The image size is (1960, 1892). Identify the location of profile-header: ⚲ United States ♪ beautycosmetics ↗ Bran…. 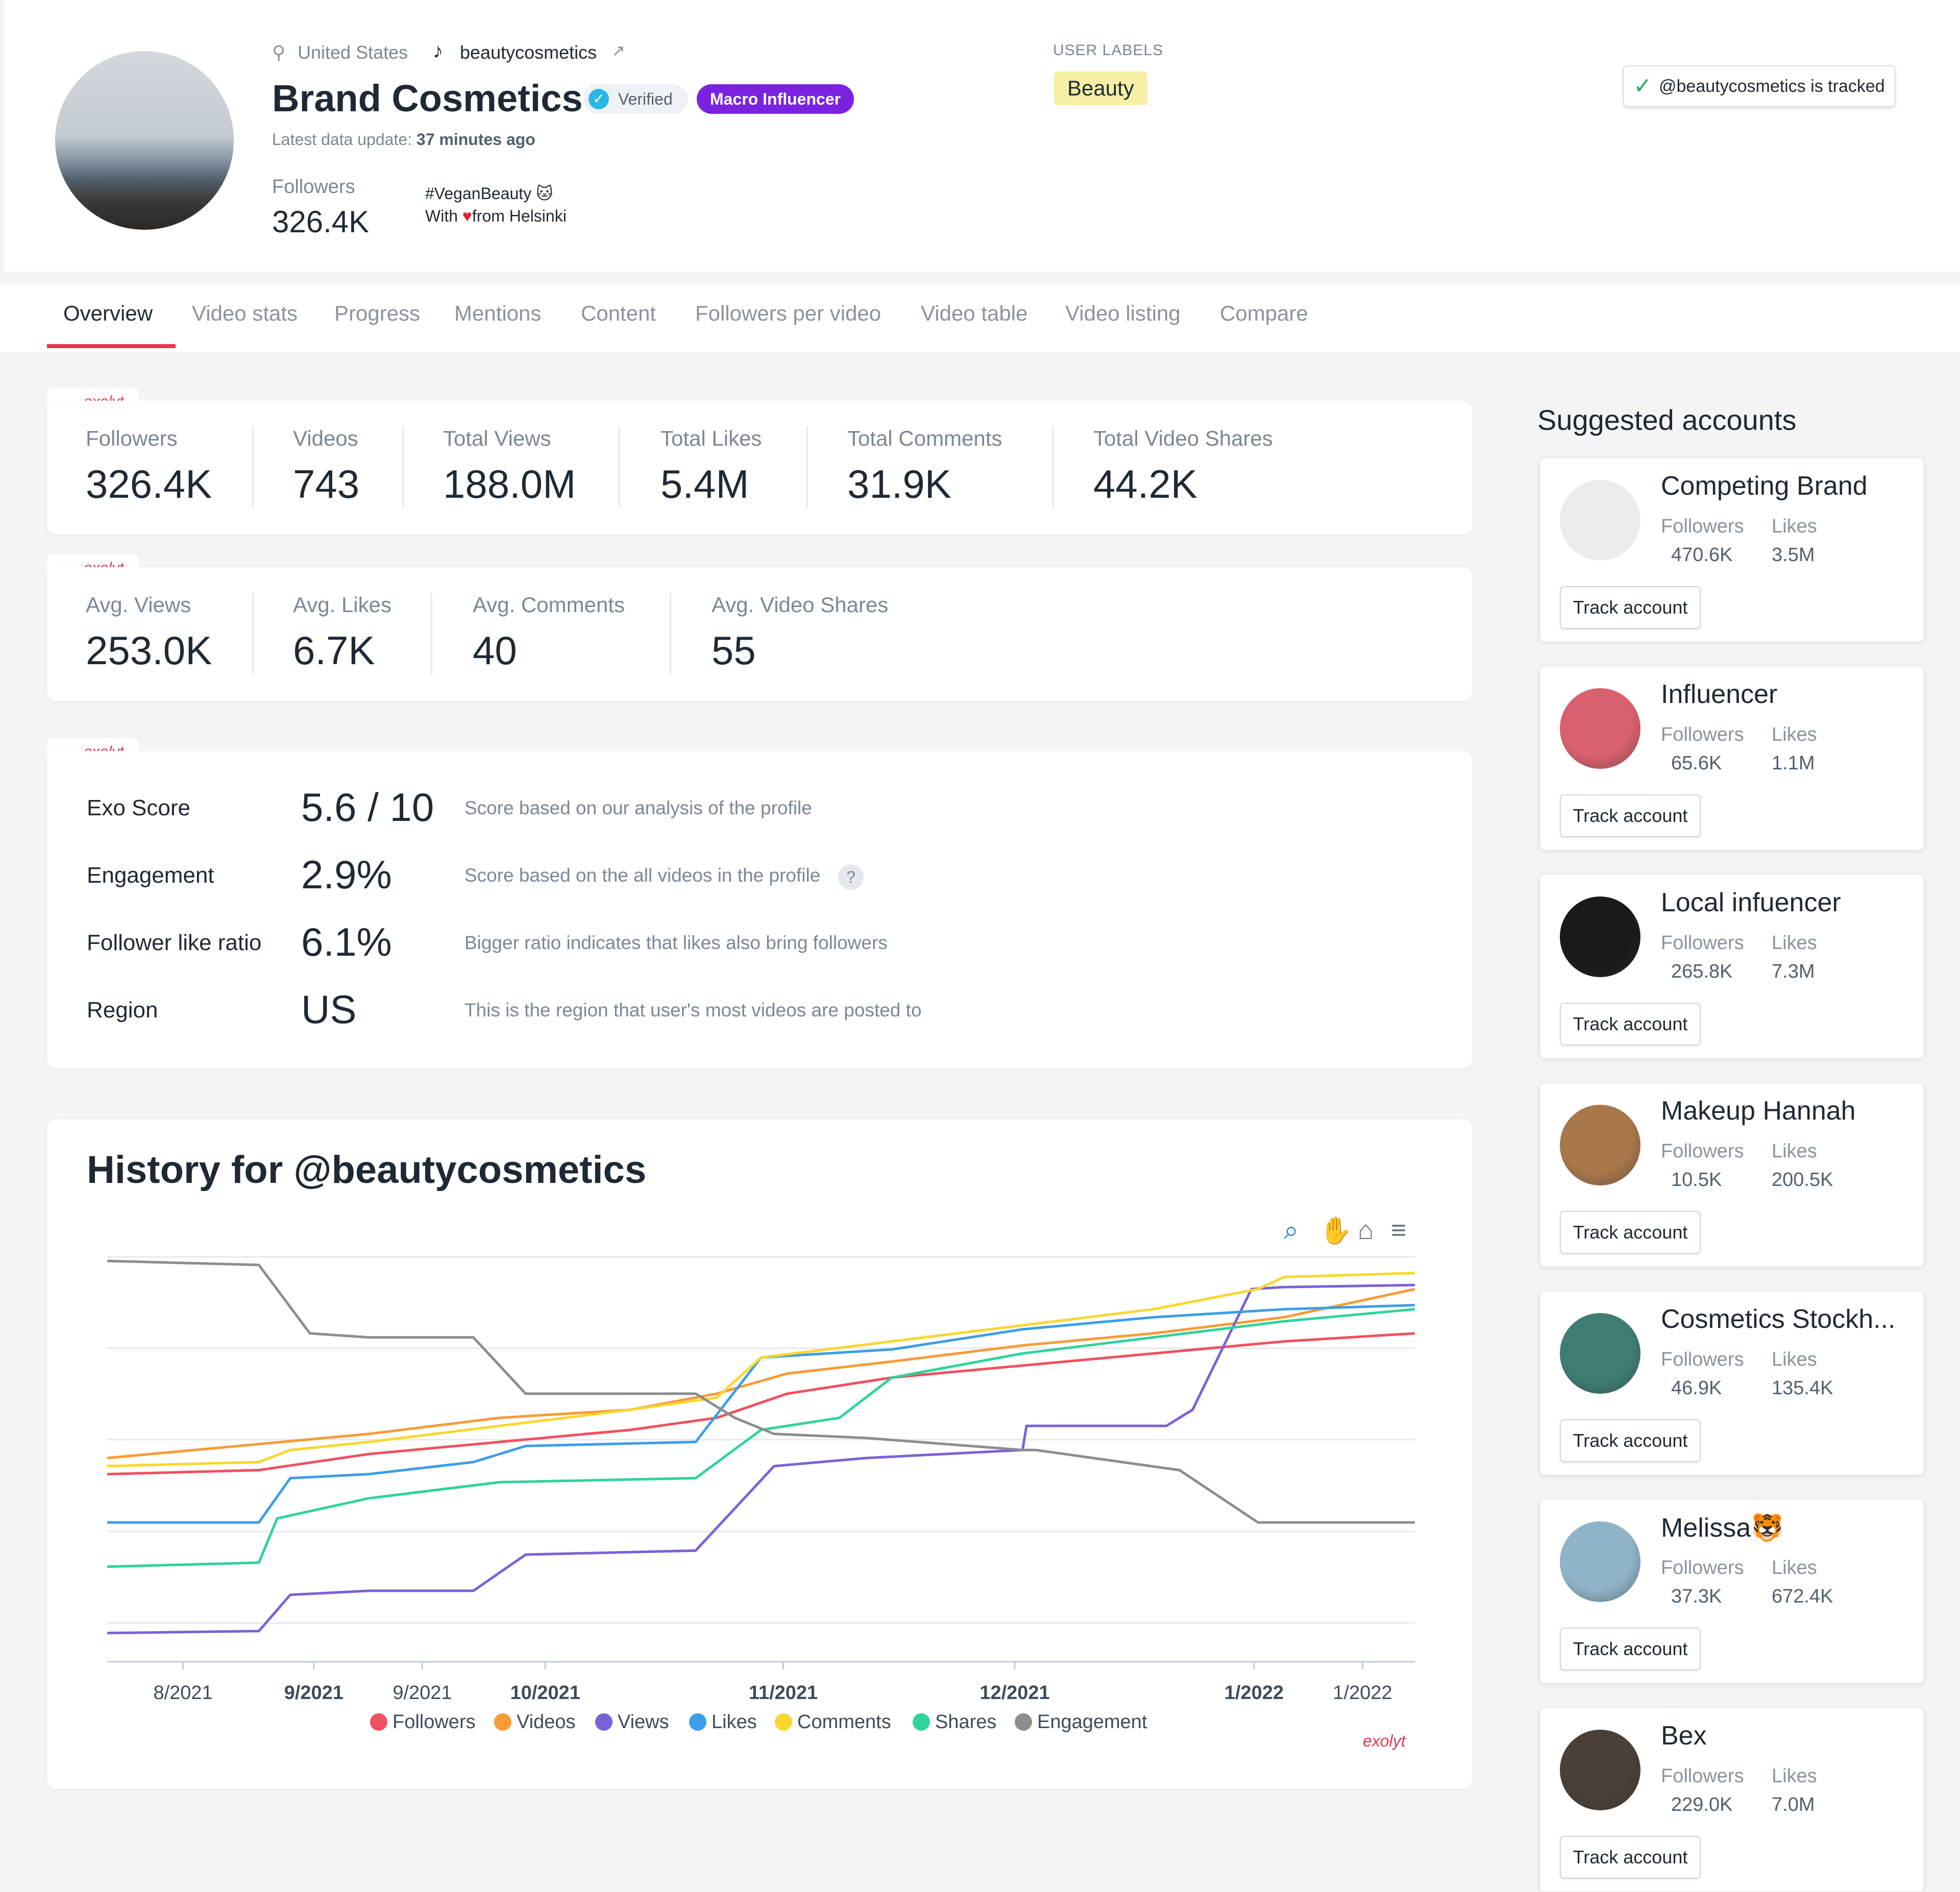
(982, 136).